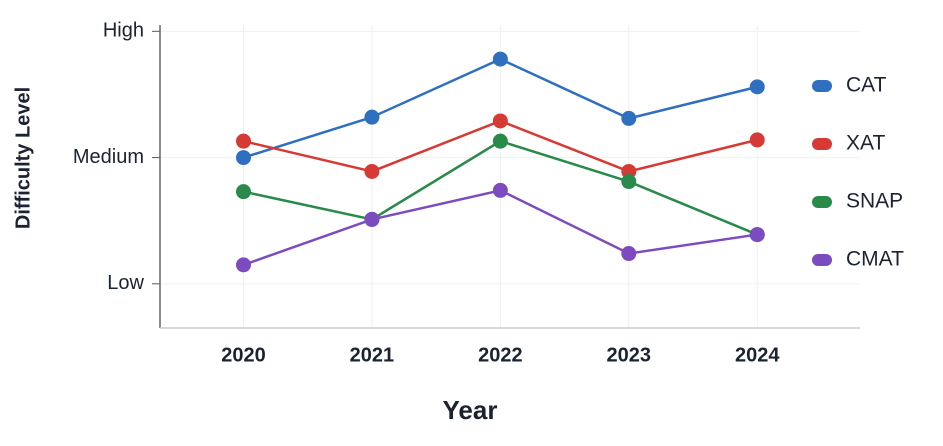 Image resolution: width=943 pixels, height=446 pixels. What do you see at coordinates (875, 259) in the screenshot?
I see `legend-label: CMAT` at bounding box center [875, 259].